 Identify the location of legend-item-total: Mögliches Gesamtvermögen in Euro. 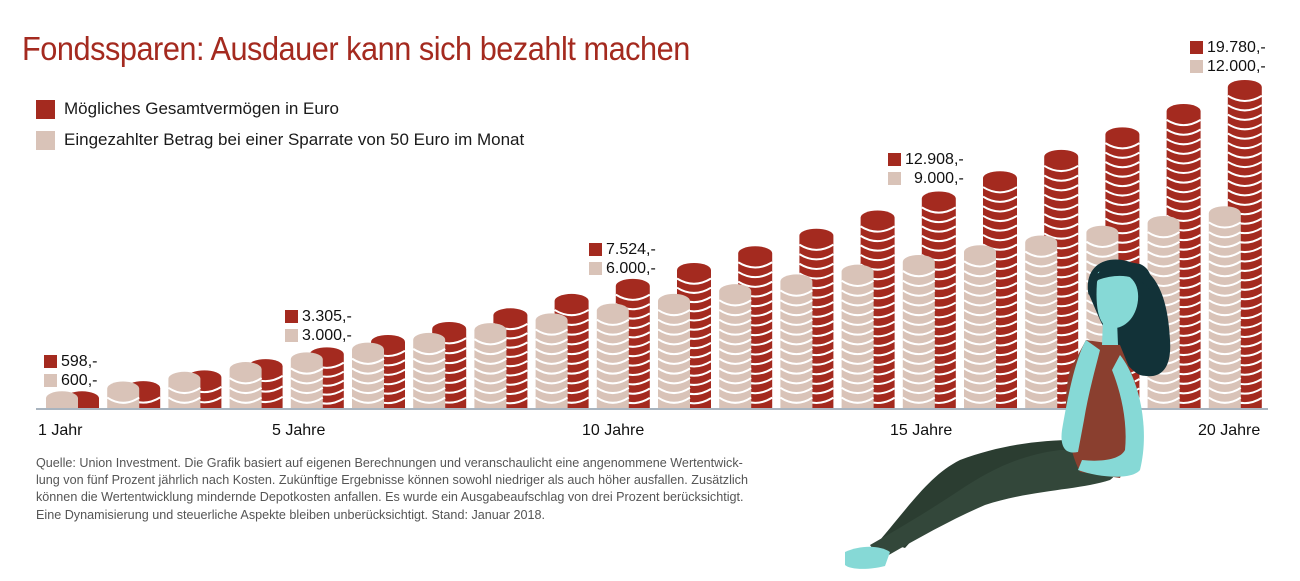
(187, 109).